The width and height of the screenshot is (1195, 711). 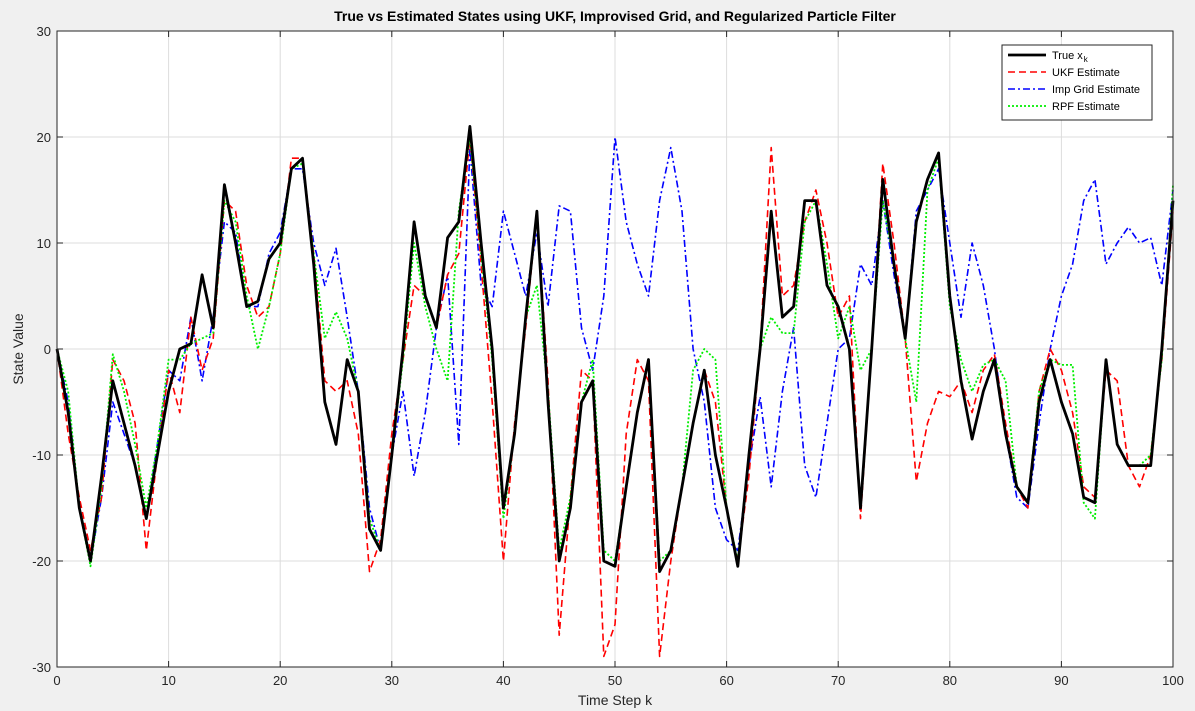 I want to click on x-tick-label: 50, so click(x=615, y=680).